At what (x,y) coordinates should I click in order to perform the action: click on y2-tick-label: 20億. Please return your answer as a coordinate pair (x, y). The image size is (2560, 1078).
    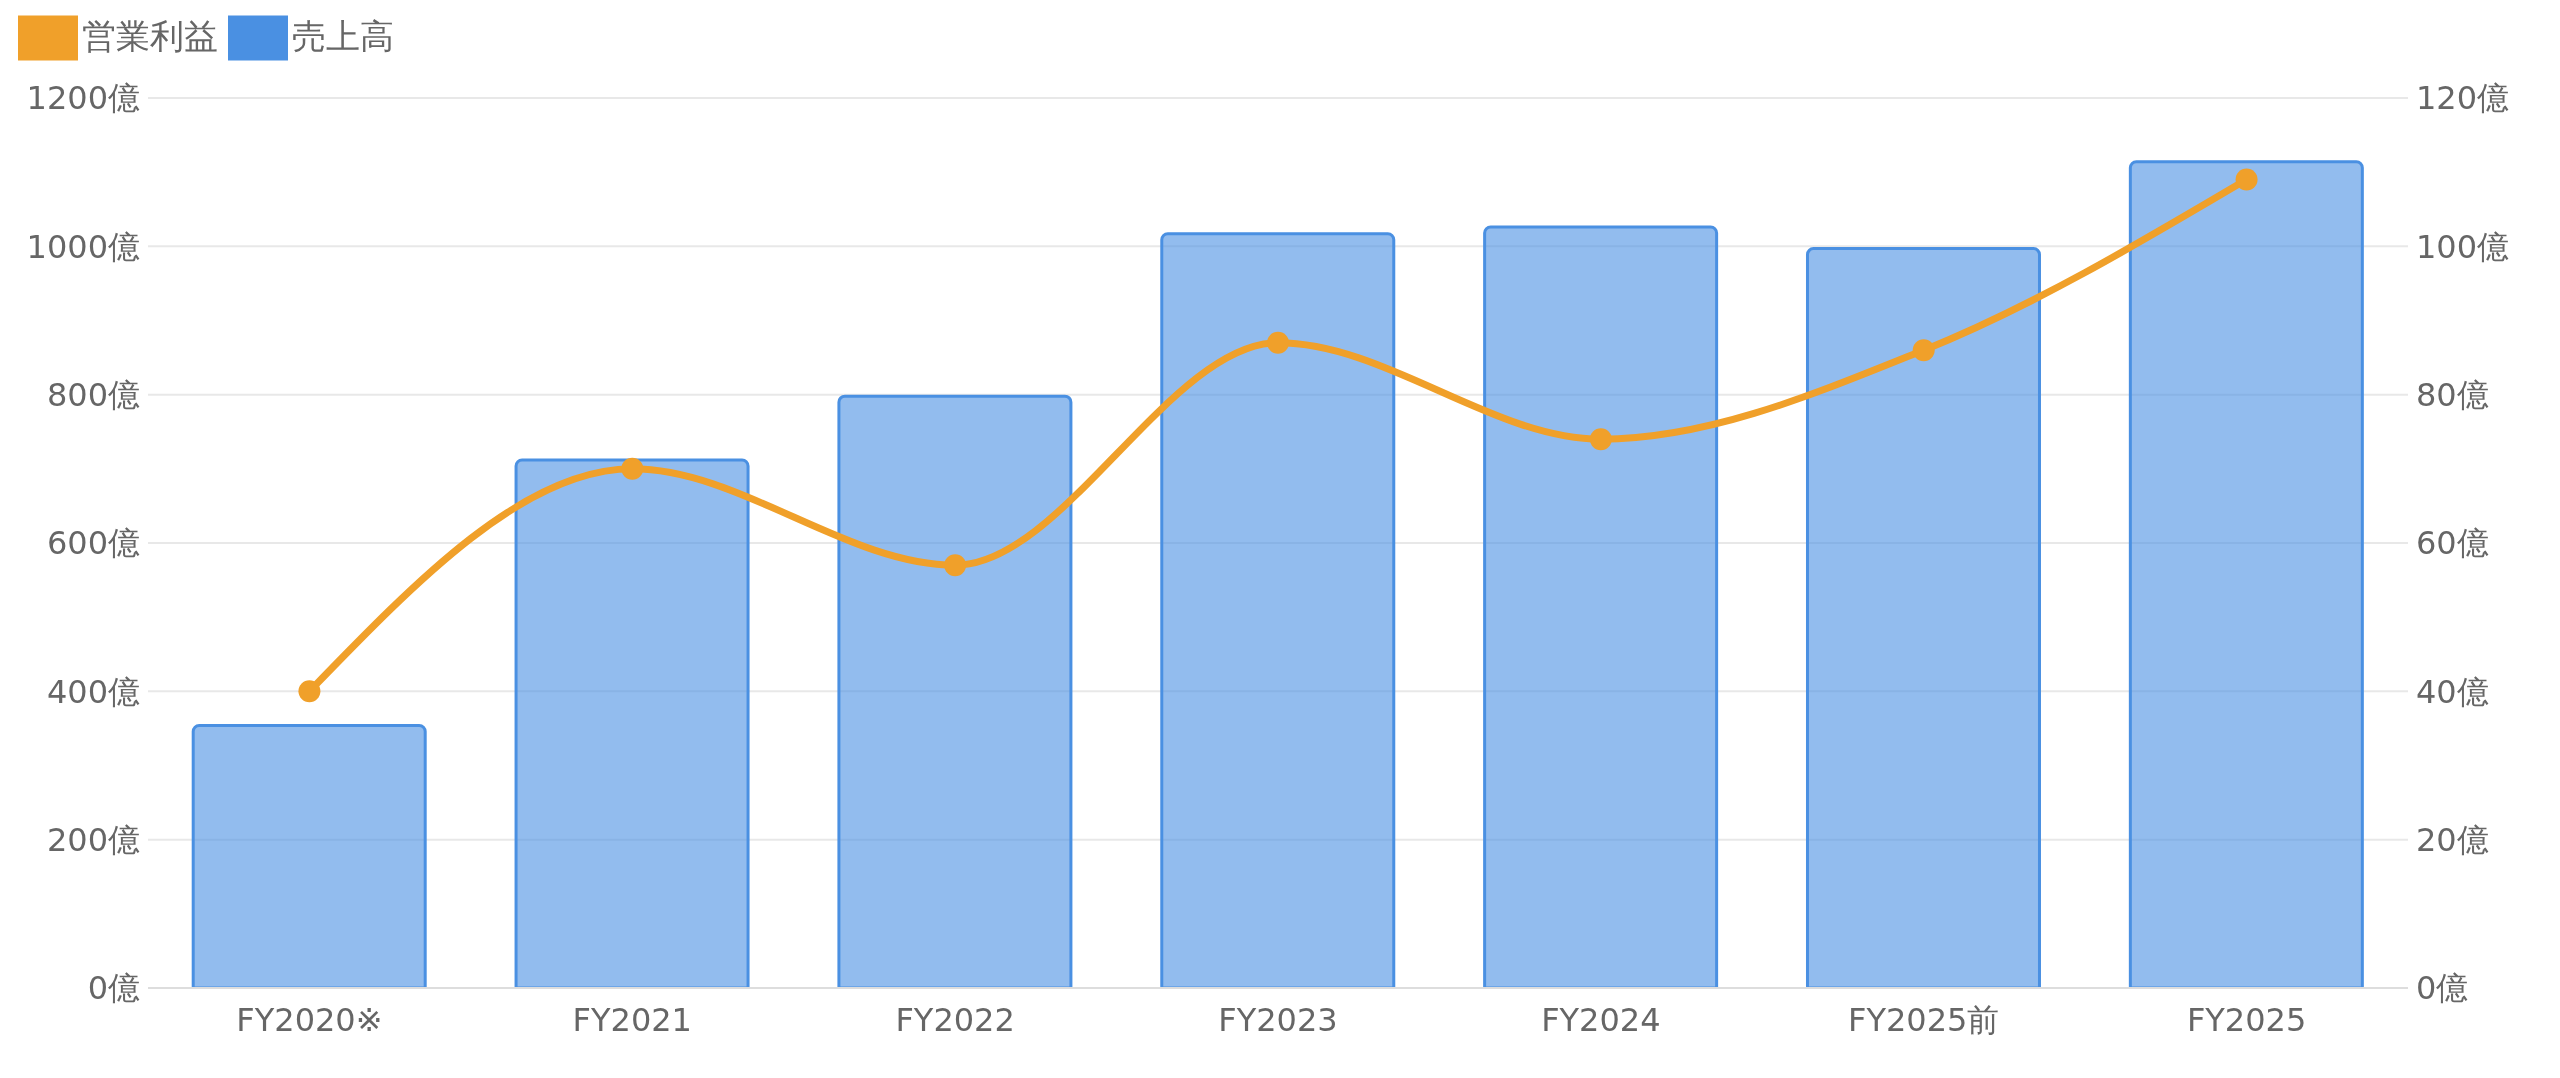
    Looking at the image, I should click on (2452, 840).